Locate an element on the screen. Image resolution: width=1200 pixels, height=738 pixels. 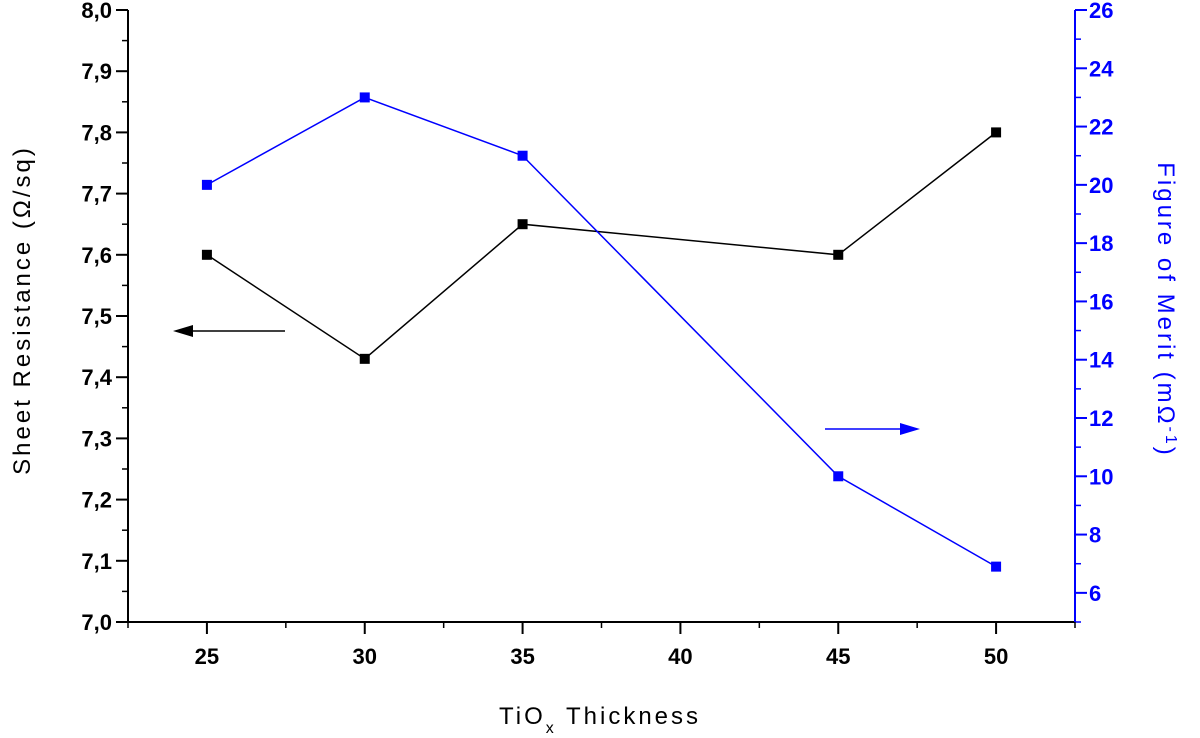
x-tick-label: 35 is located at coordinates (522, 656).